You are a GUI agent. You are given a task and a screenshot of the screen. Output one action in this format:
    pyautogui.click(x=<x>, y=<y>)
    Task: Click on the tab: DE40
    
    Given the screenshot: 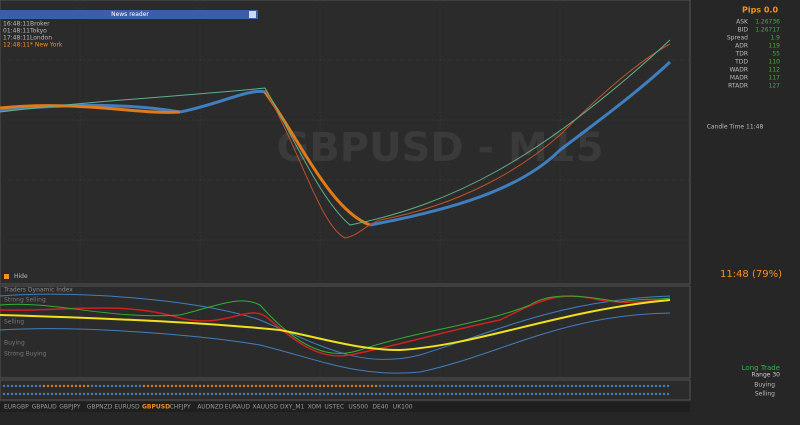 What is the action you would take?
    pyautogui.click(x=380, y=407)
    